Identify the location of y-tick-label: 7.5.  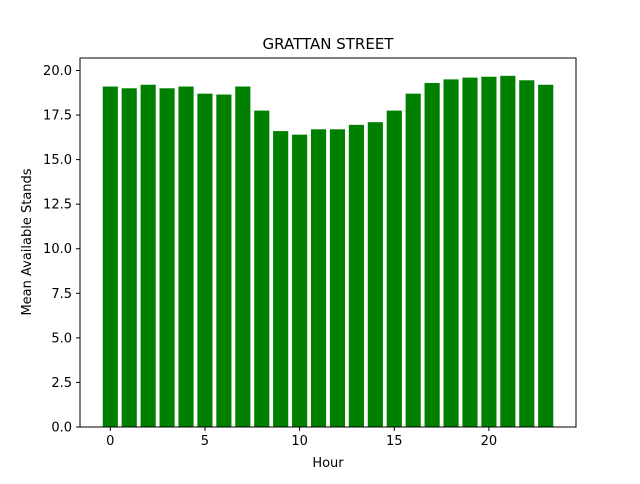
(61, 294).